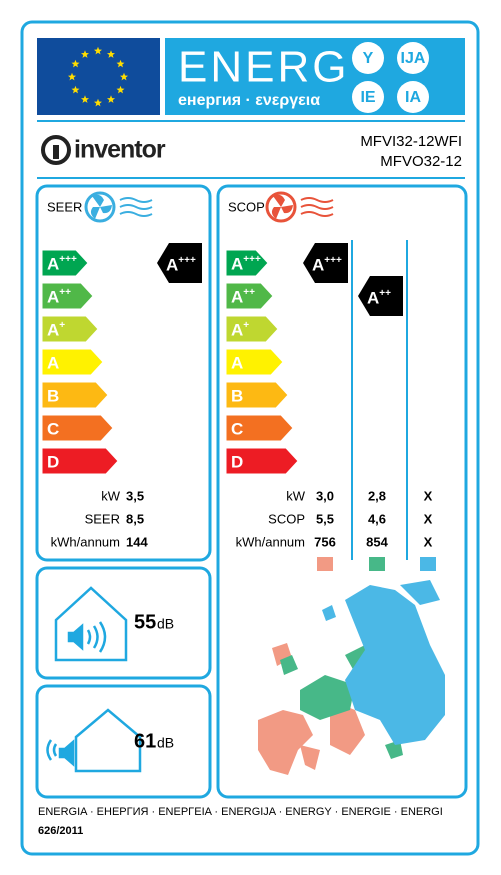 The image size is (501, 875). What do you see at coordinates (64, 206) in the screenshot?
I see `cooling-label: SEER` at bounding box center [64, 206].